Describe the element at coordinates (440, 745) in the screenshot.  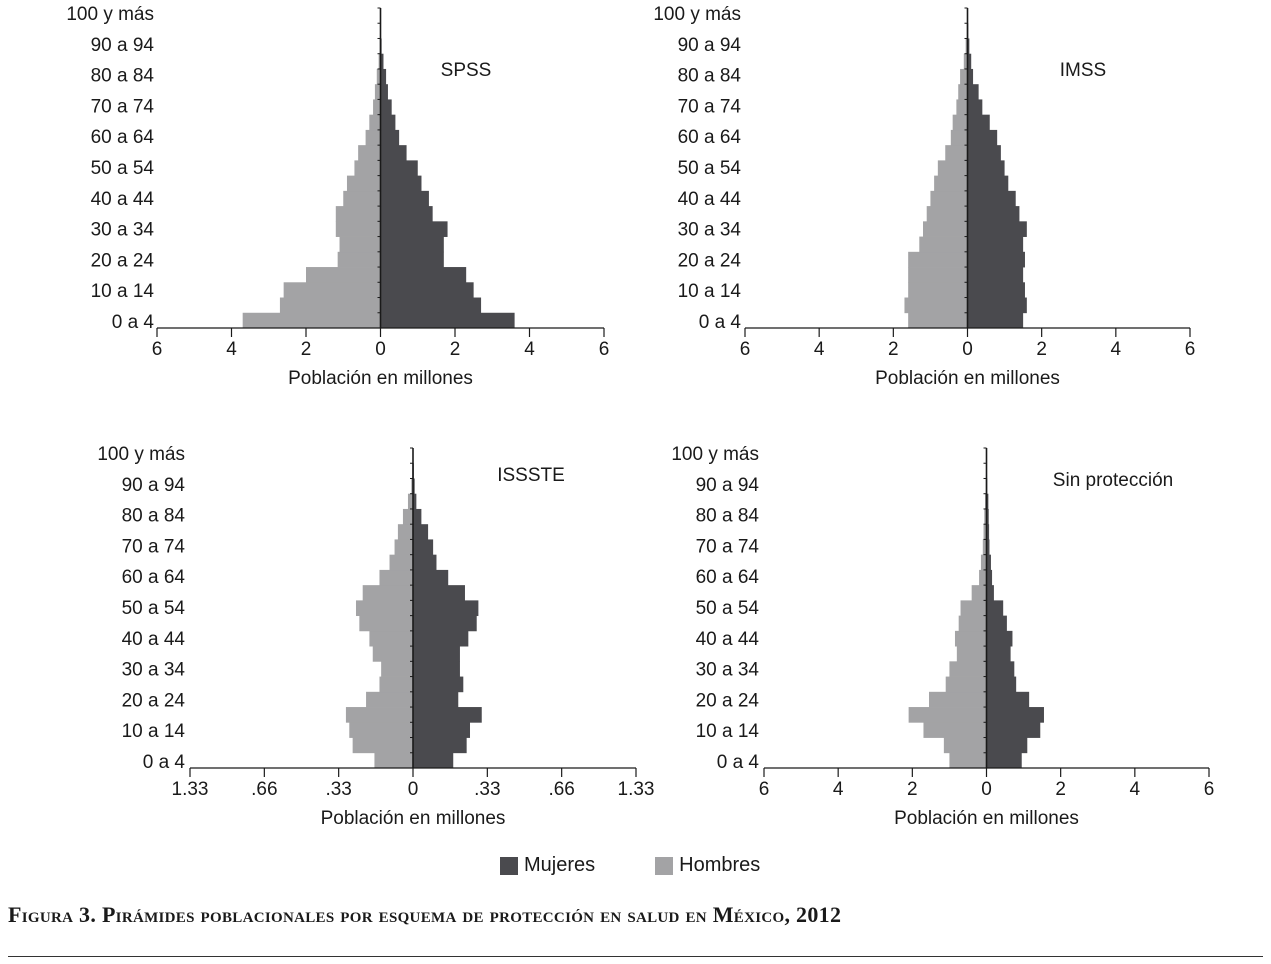
I see `bar-mujeres-5 a 9` at that location.